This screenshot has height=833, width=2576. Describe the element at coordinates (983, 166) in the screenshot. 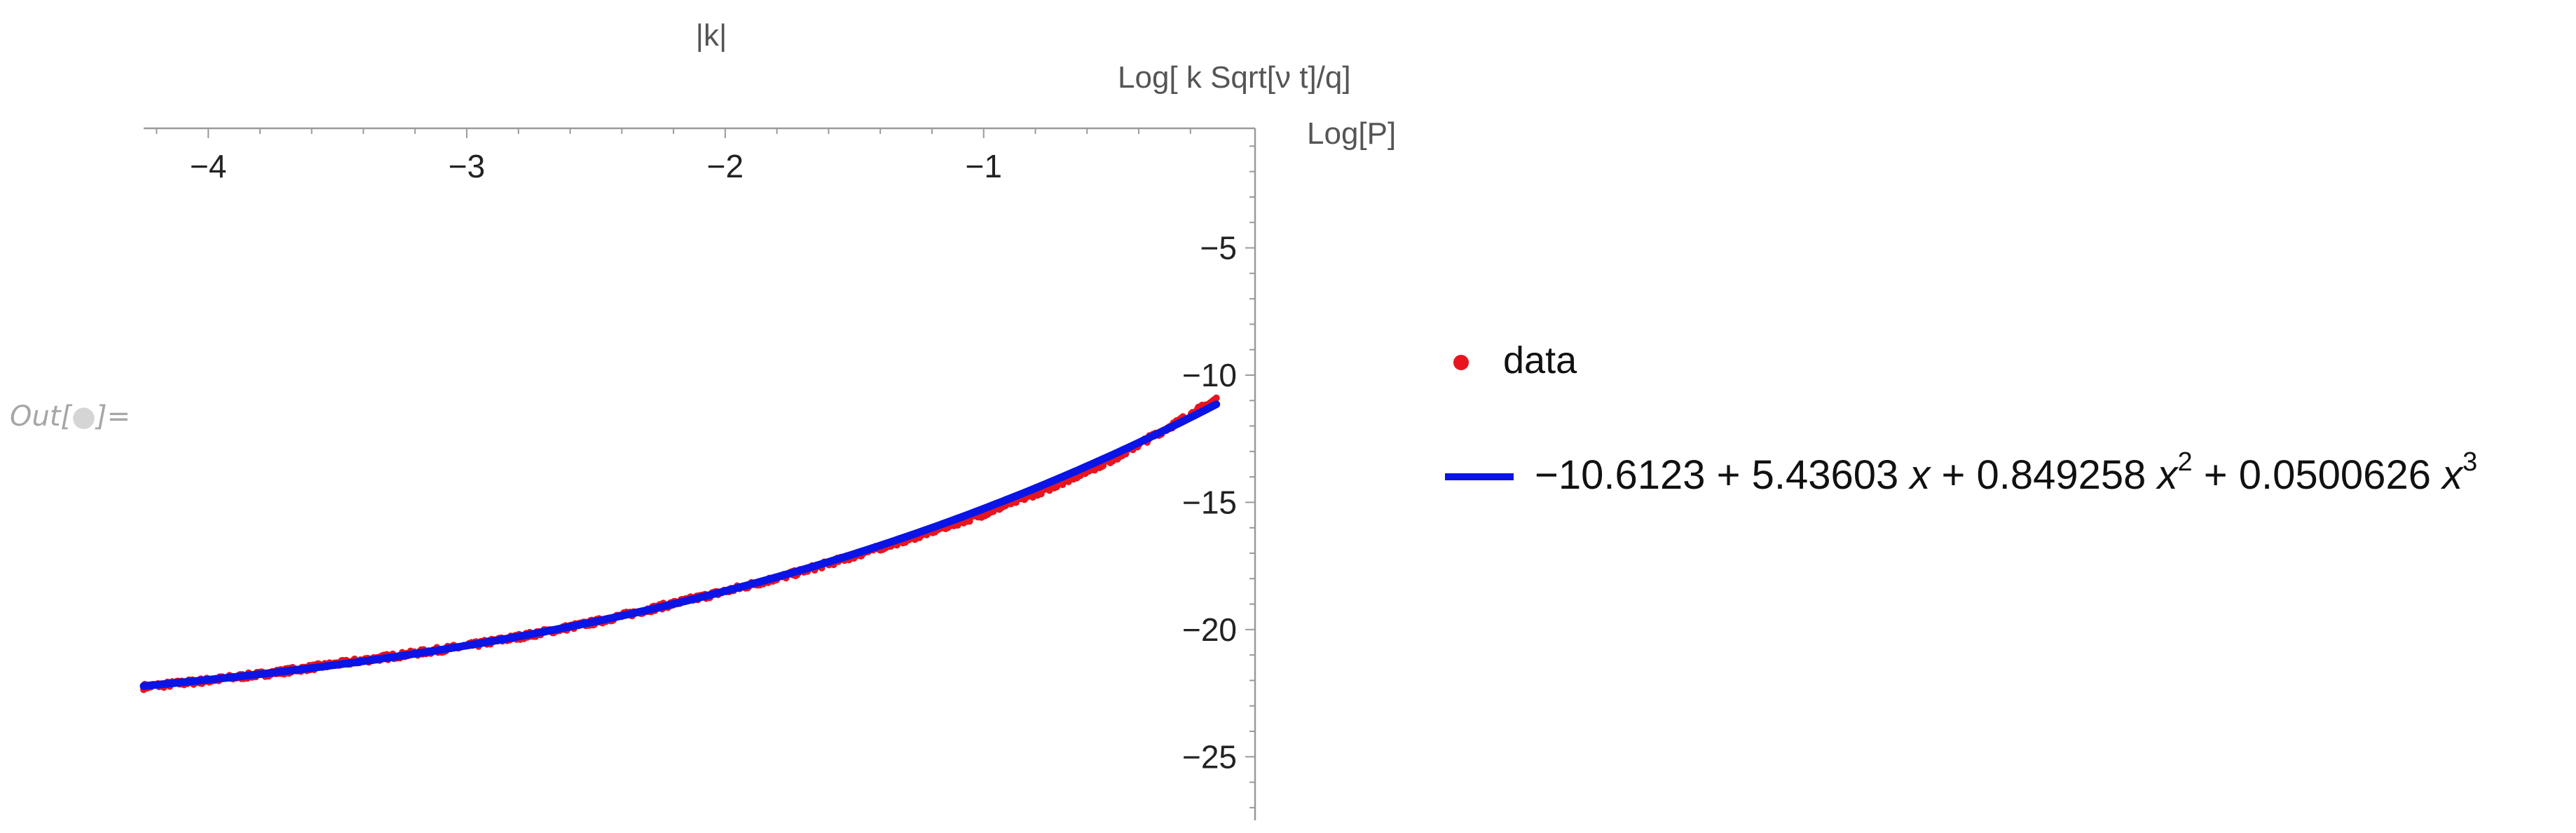

I see `x-tick-label: −1` at that location.